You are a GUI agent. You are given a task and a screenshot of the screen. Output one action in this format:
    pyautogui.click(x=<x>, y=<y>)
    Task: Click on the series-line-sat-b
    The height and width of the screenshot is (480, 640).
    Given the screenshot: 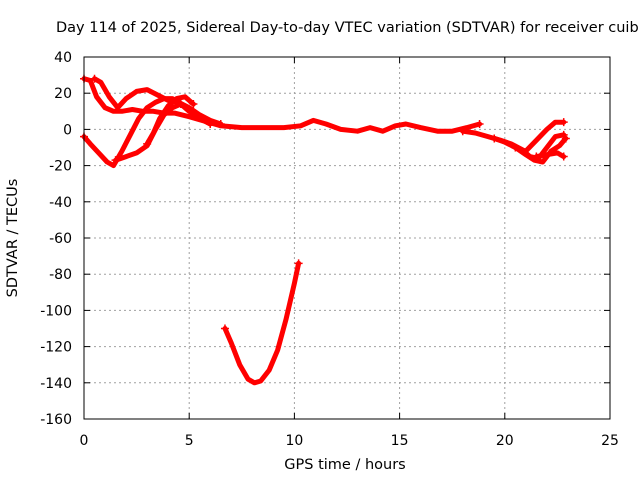 What is the action you would take?
    pyautogui.click(x=158, y=101)
    